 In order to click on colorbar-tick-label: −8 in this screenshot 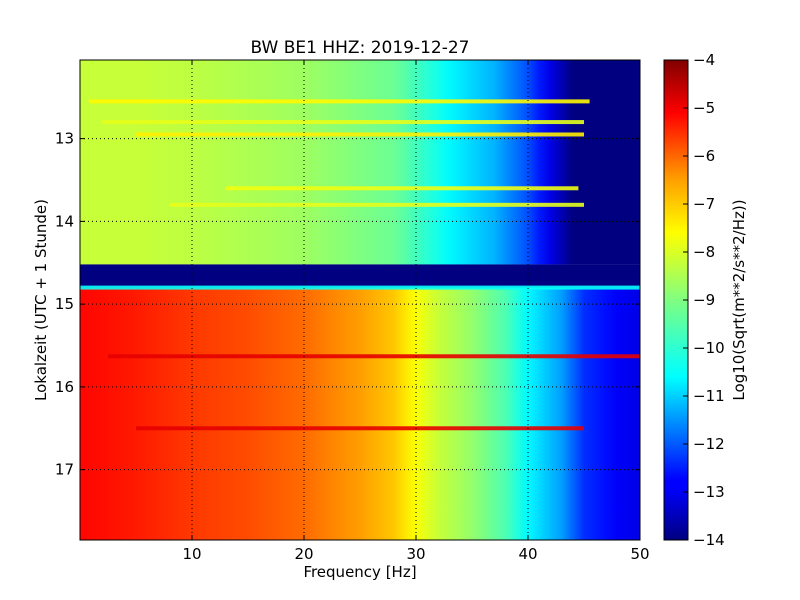, I will do `click(704, 252)`.